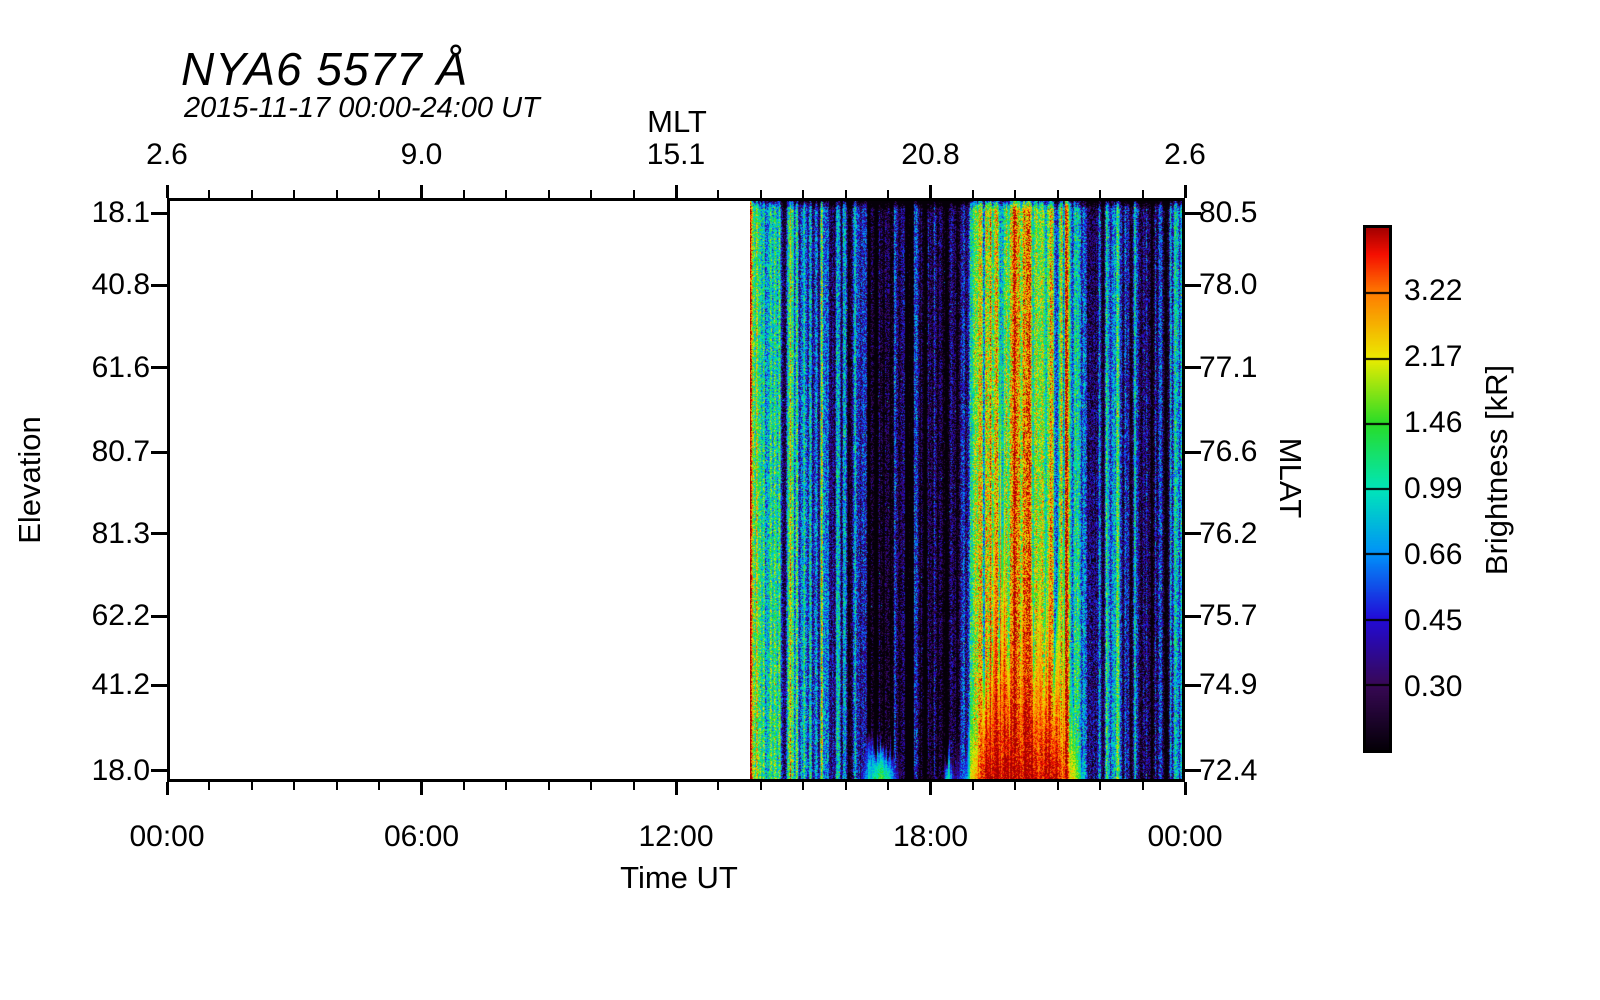 This screenshot has height=1000, width=1600. Describe the element at coordinates (1433, 686) in the screenshot. I see `colorbar-tick-label: 0.30` at that location.